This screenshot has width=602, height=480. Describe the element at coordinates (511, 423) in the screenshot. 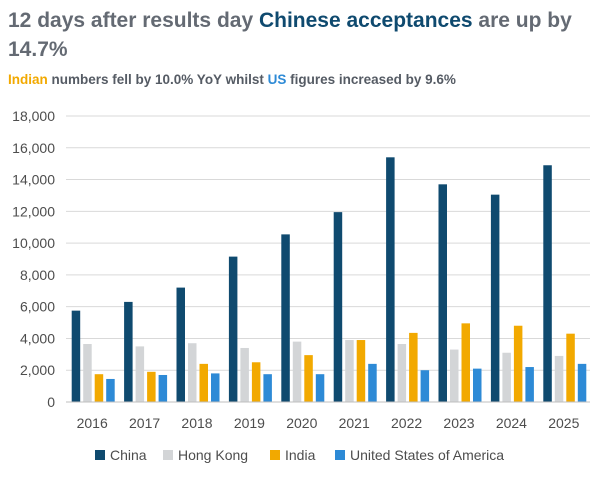

I see `x-tick-label: 2024` at that location.